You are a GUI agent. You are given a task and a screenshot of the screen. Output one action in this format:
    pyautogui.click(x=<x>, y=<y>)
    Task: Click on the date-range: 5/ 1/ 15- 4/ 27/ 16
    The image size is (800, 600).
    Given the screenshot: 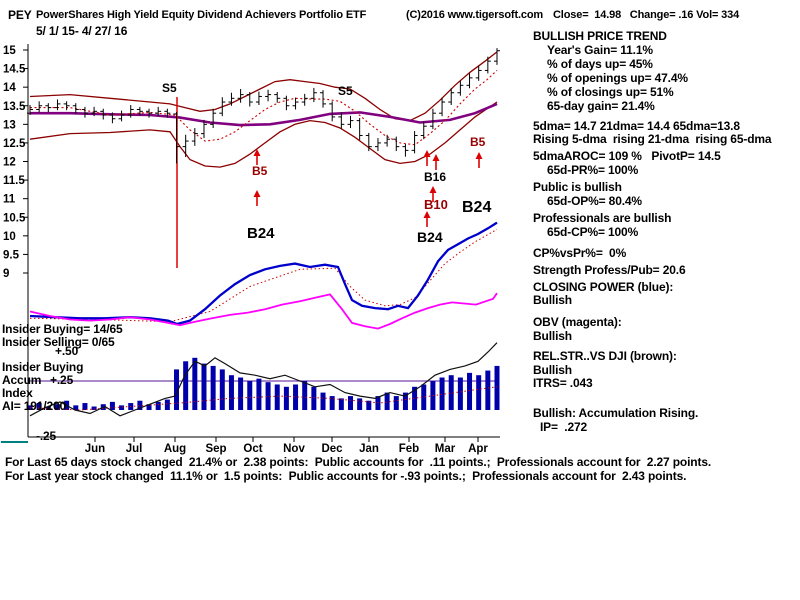 What is the action you would take?
    pyautogui.click(x=82, y=31)
    